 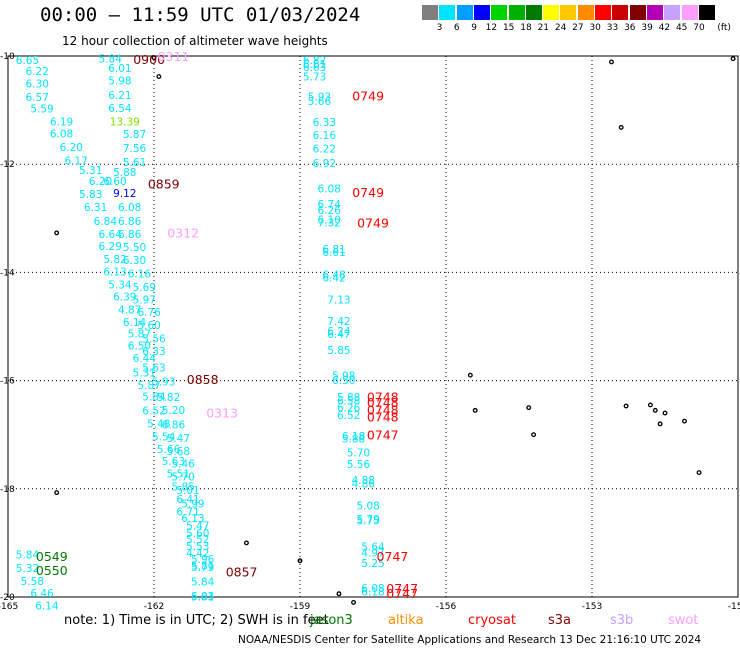 What do you see at coordinates (338, 335) in the screenshot?
I see `wave-height-label: 6.47` at bounding box center [338, 335].